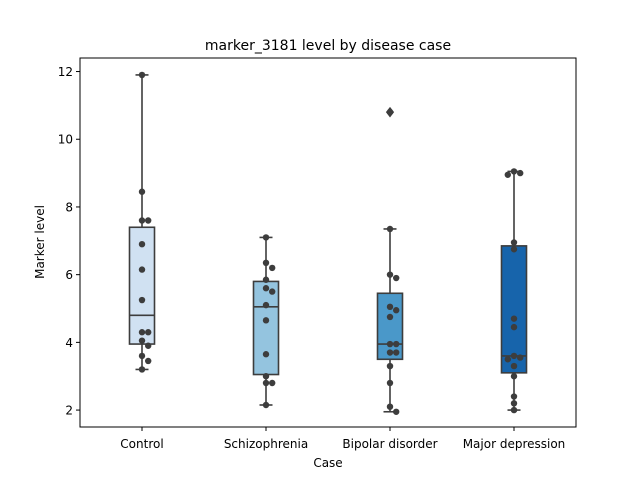 This screenshot has height=480, width=640. What do you see at coordinates (69, 275) in the screenshot?
I see `y-tick-label: 6` at bounding box center [69, 275].